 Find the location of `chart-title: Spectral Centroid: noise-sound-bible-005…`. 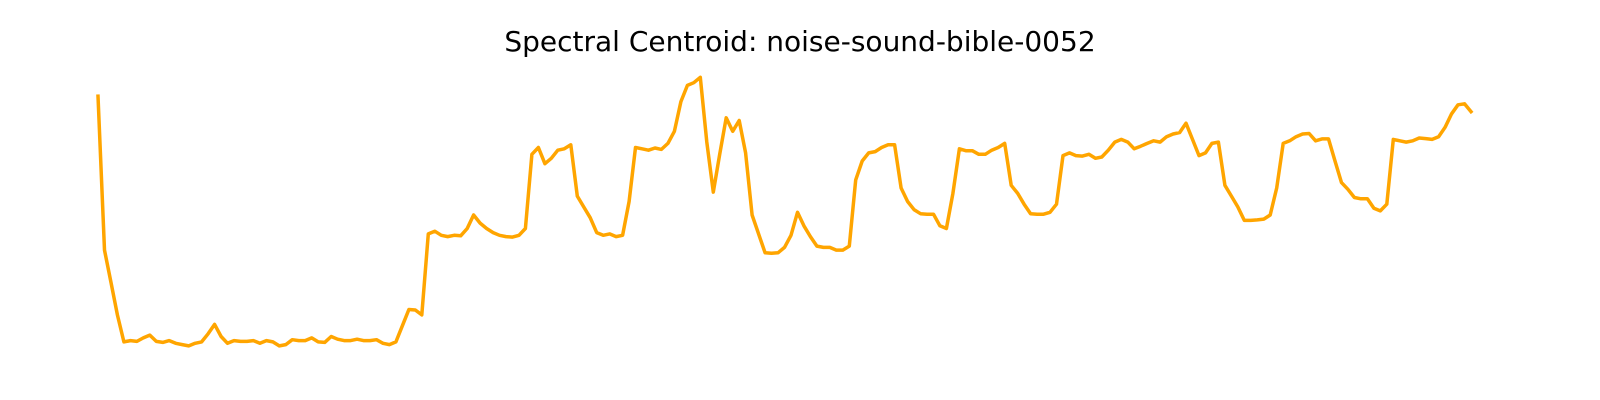

chart-title: Spectral Centroid: noise-sound-bible-005… is located at coordinates (799, 41).